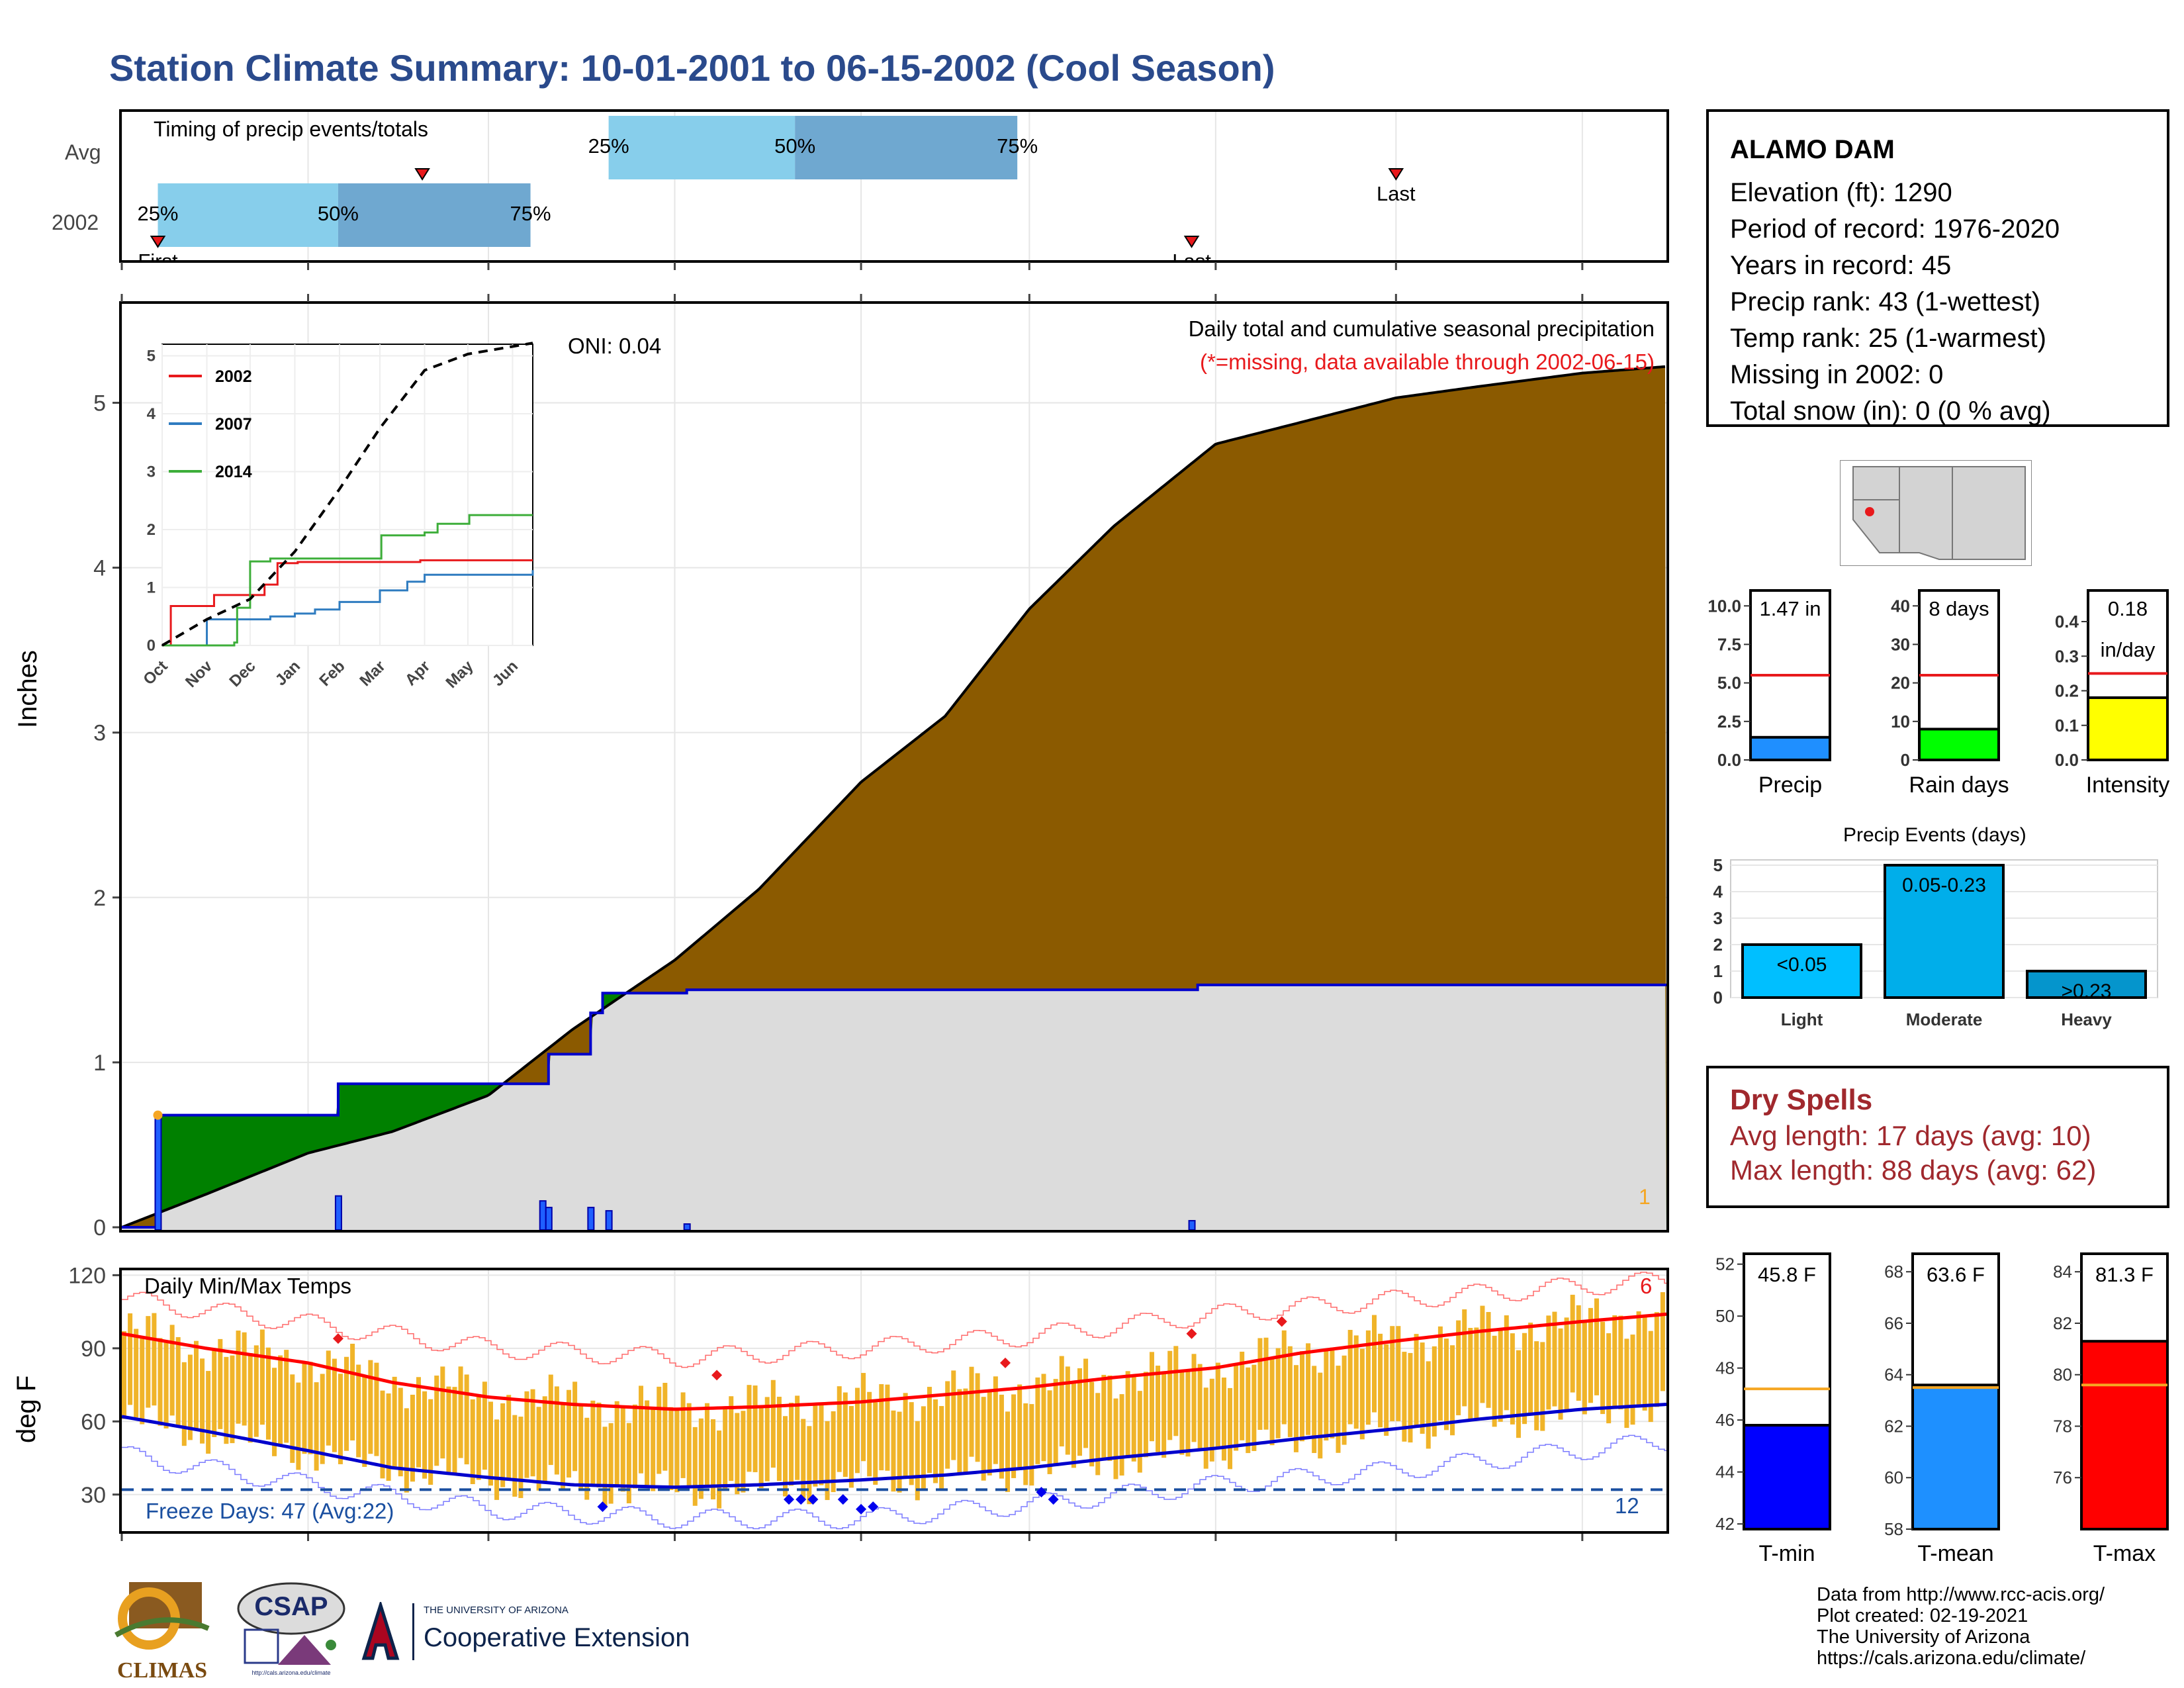 Image resolution: width=2184 pixels, height=1688 pixels. Describe the element at coordinates (1885, 301) in the screenshot. I see `station-precip-rank: Precip rank: 43 (1-wettest)` at that location.